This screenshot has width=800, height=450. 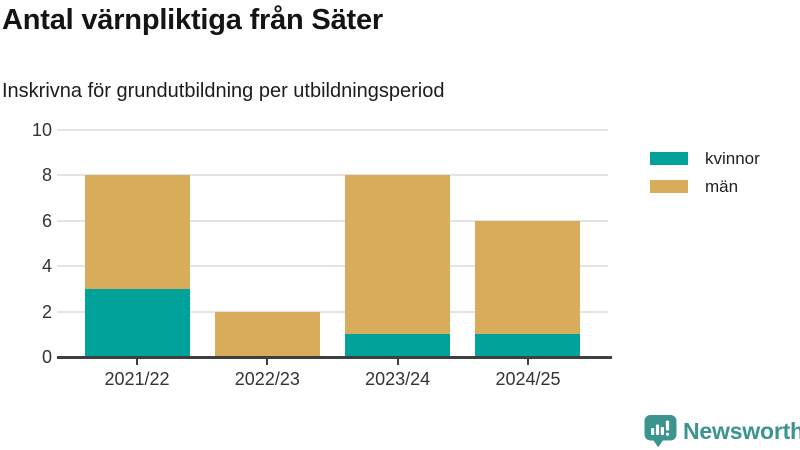 I want to click on legend-swatch-kvinnor, so click(x=669, y=158).